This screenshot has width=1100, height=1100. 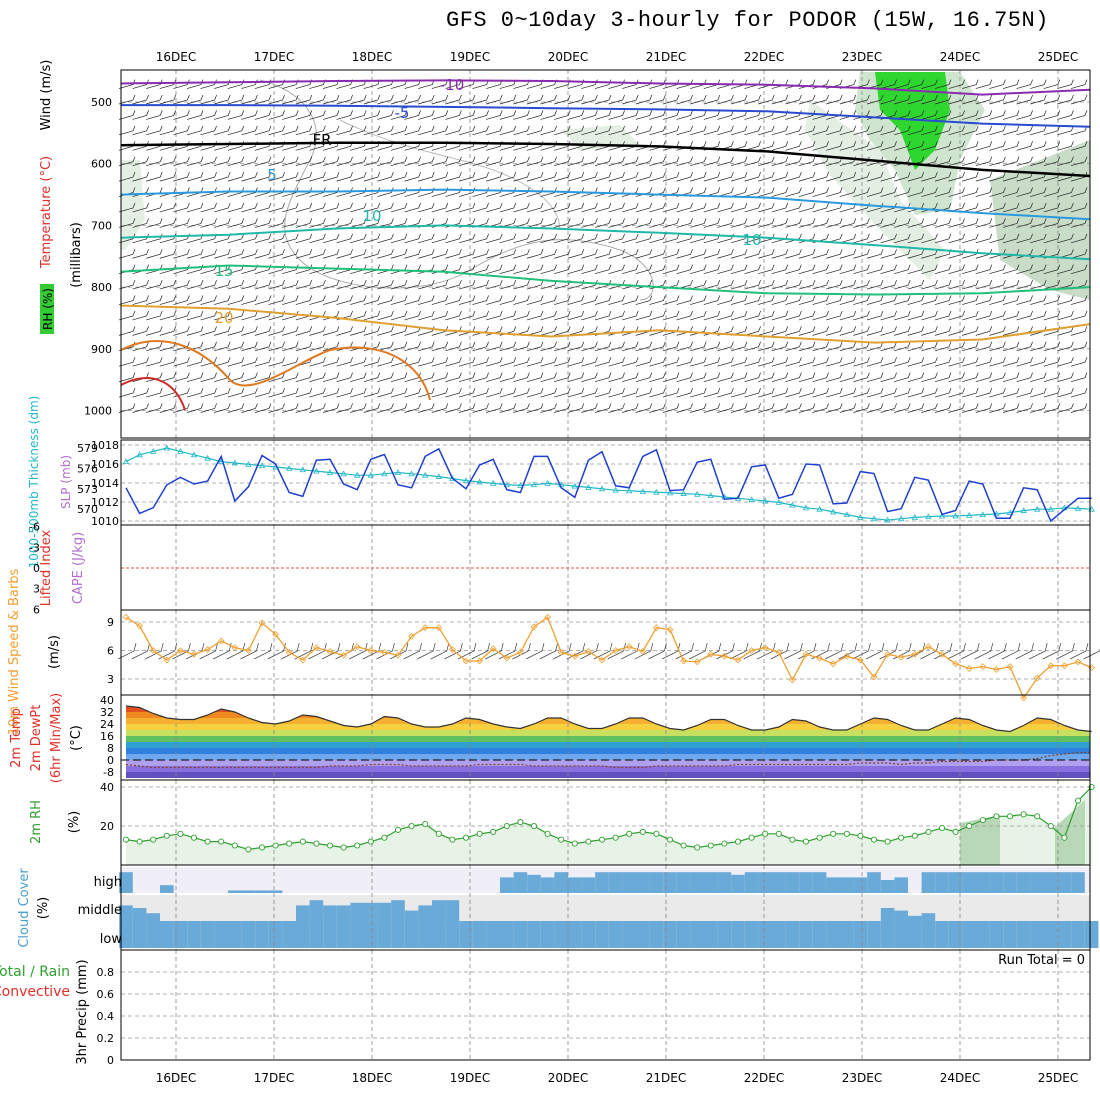 I want to click on pressure-tick: 900, so click(x=101, y=349).